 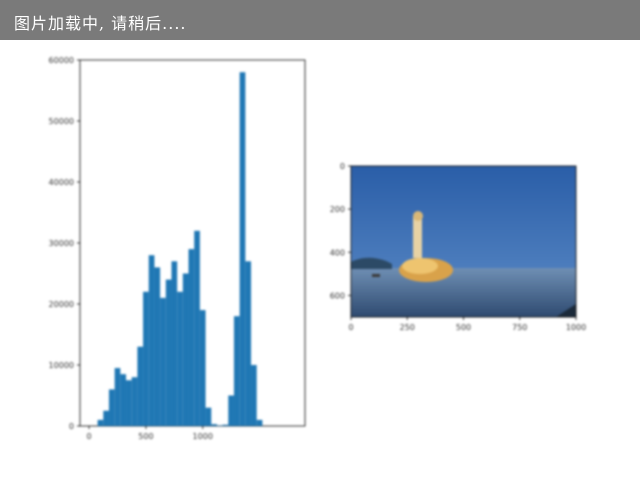 I want to click on x-tick-label: 1000, so click(x=203, y=436).